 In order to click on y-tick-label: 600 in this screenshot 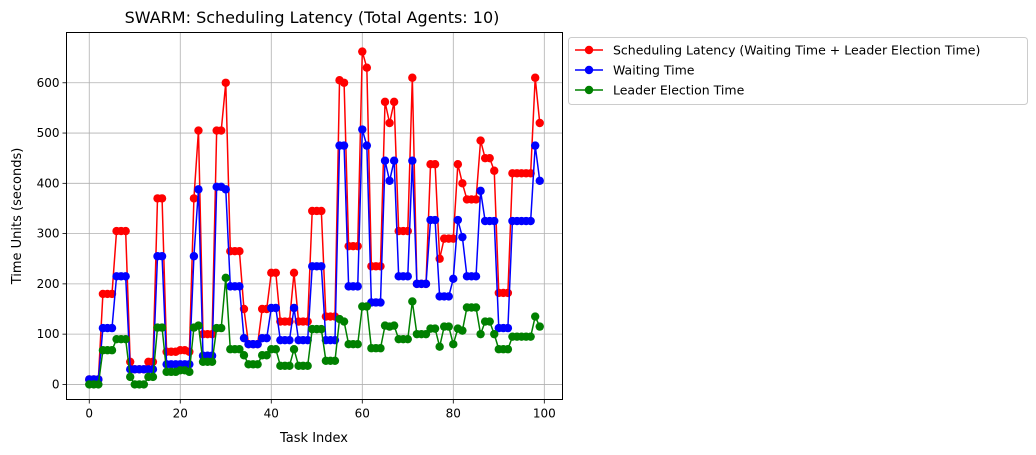, I will do `click(48, 83)`.